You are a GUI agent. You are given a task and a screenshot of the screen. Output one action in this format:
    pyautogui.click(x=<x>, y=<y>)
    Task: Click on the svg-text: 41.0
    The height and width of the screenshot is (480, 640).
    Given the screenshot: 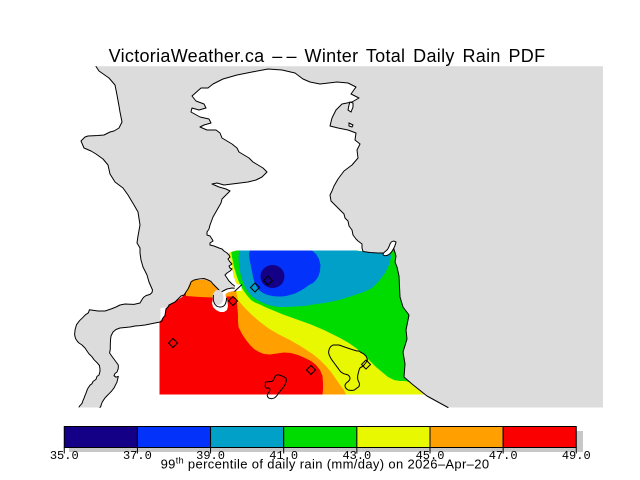 What is the action you would take?
    pyautogui.click(x=283, y=456)
    